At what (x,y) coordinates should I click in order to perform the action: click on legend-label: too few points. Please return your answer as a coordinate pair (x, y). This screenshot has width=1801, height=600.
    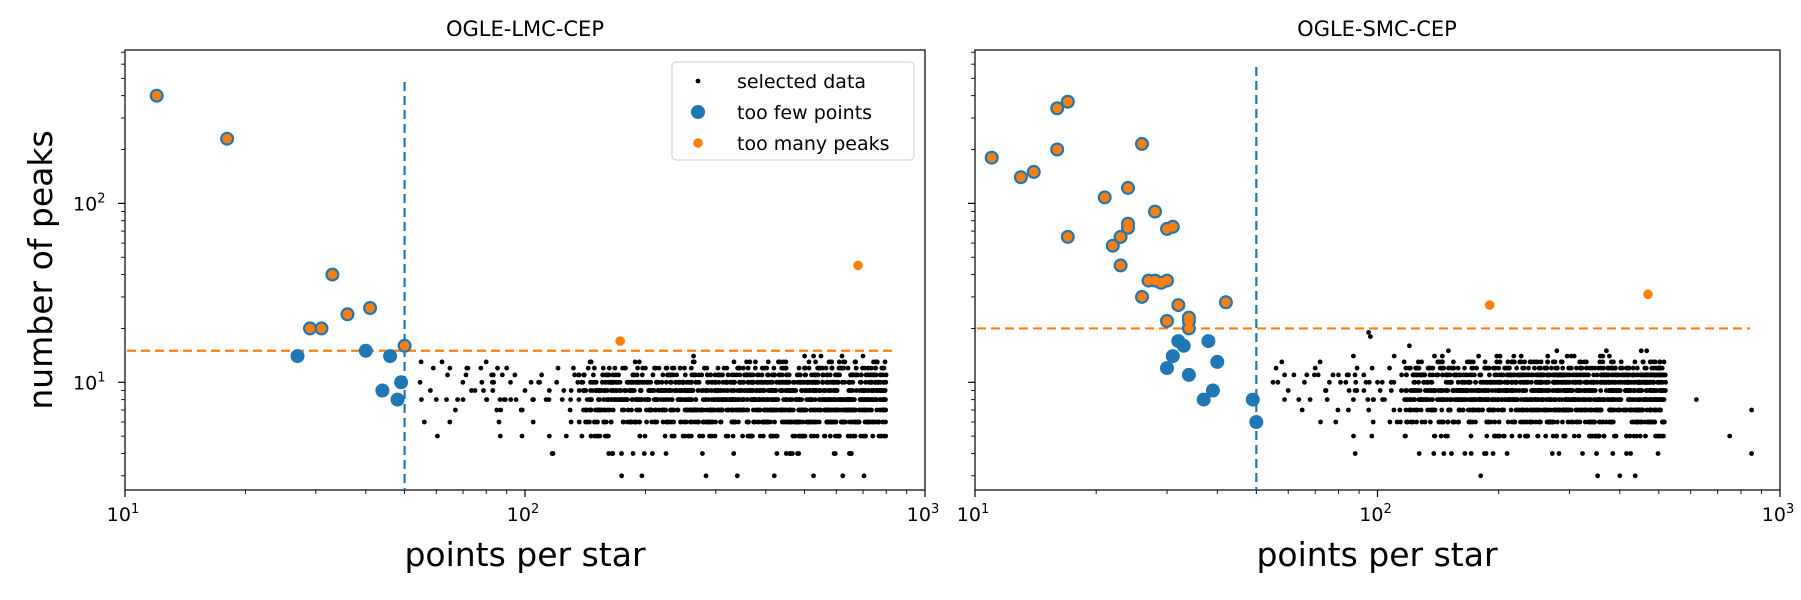
    Looking at the image, I should click on (804, 113).